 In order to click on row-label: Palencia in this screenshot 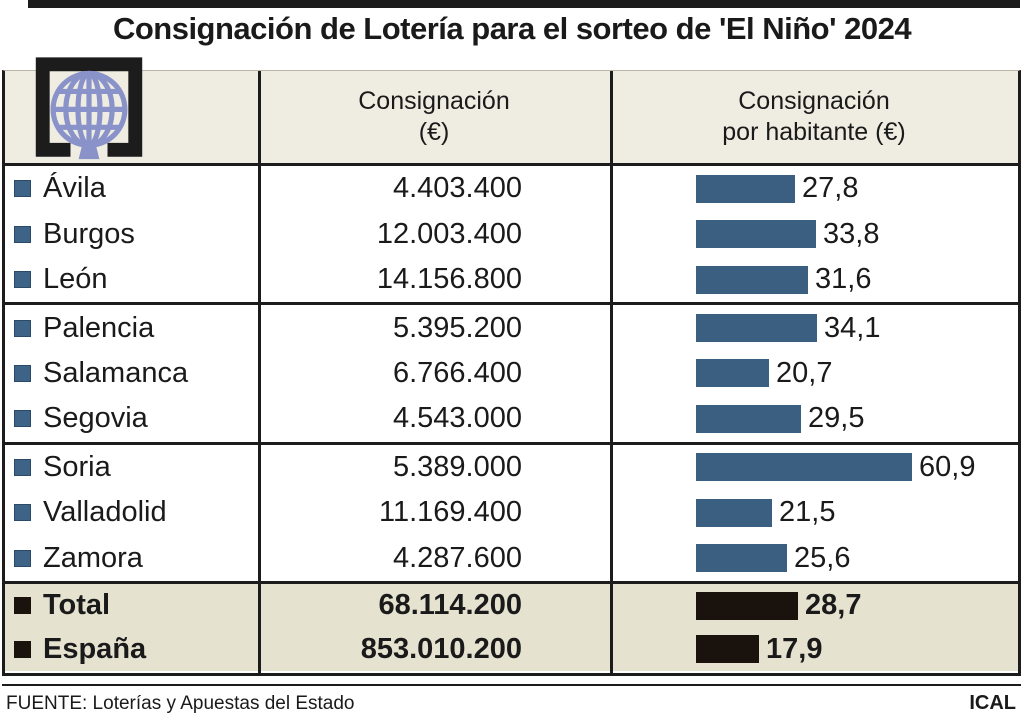, I will do `click(99, 327)`.